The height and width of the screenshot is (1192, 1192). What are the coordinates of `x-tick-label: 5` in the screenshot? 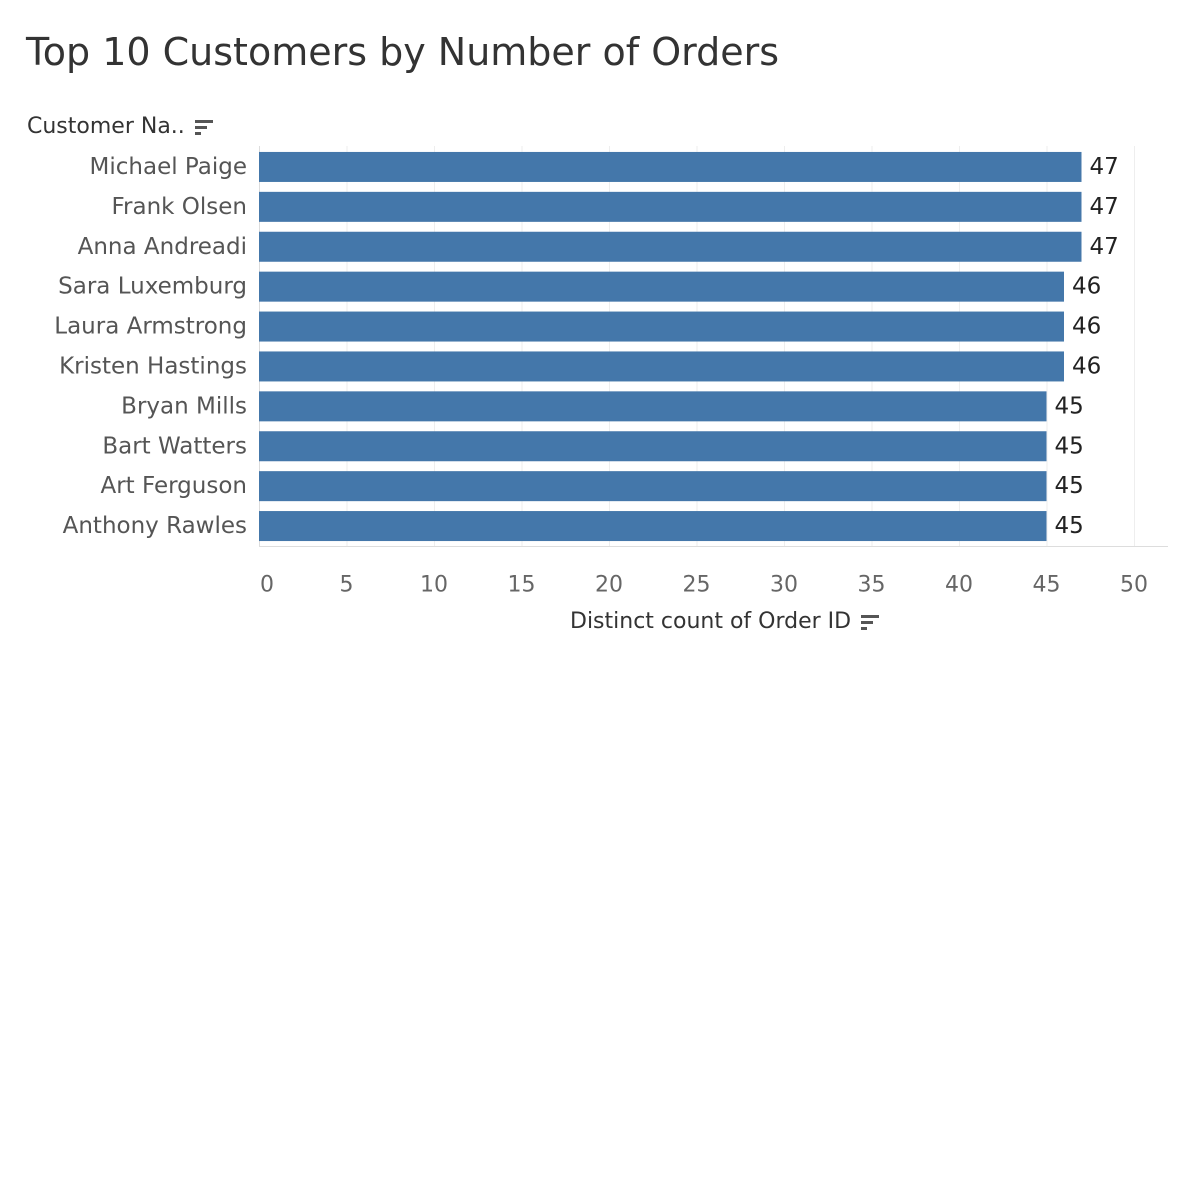 It's located at (347, 585).